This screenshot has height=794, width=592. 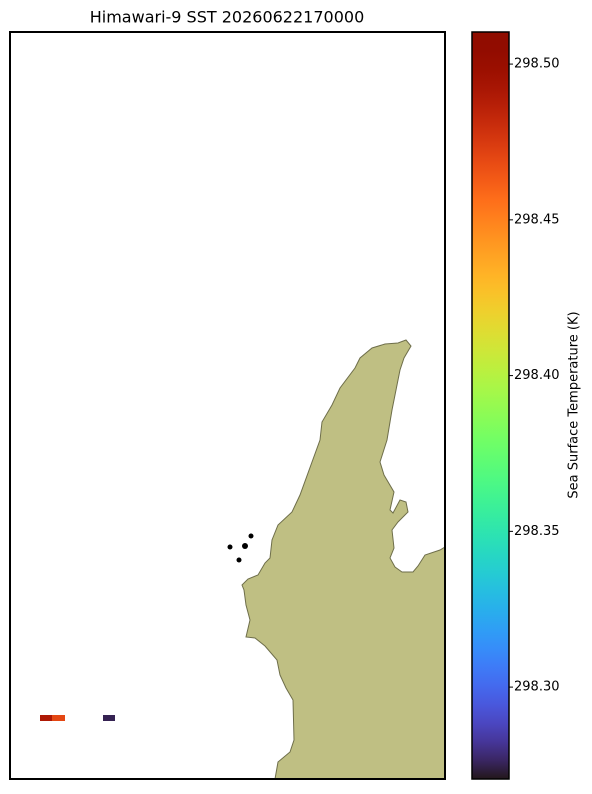 I want to click on colorbar, so click(x=490, y=405).